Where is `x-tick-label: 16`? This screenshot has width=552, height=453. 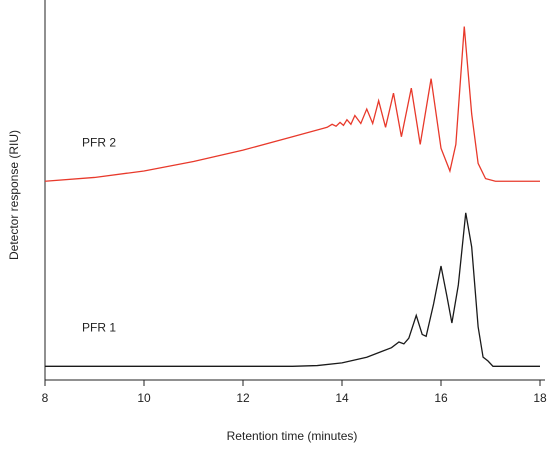 x-tick-label: 16 is located at coordinates (441, 398).